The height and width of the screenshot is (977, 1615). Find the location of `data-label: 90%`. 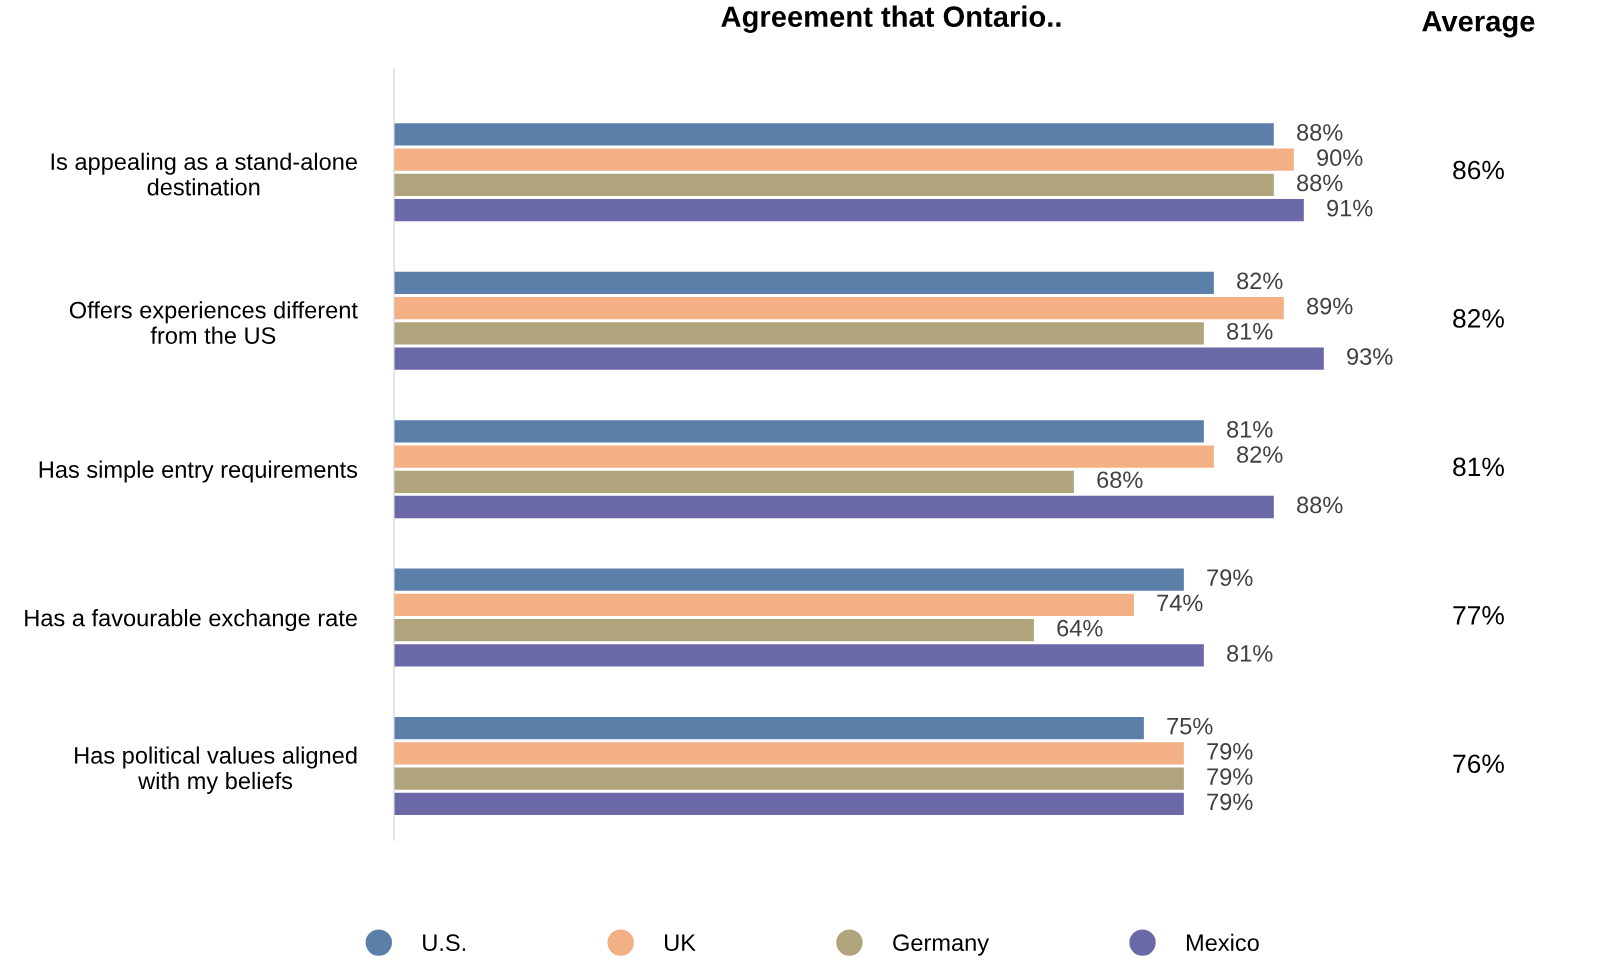

data-label: 90% is located at coordinates (1340, 158).